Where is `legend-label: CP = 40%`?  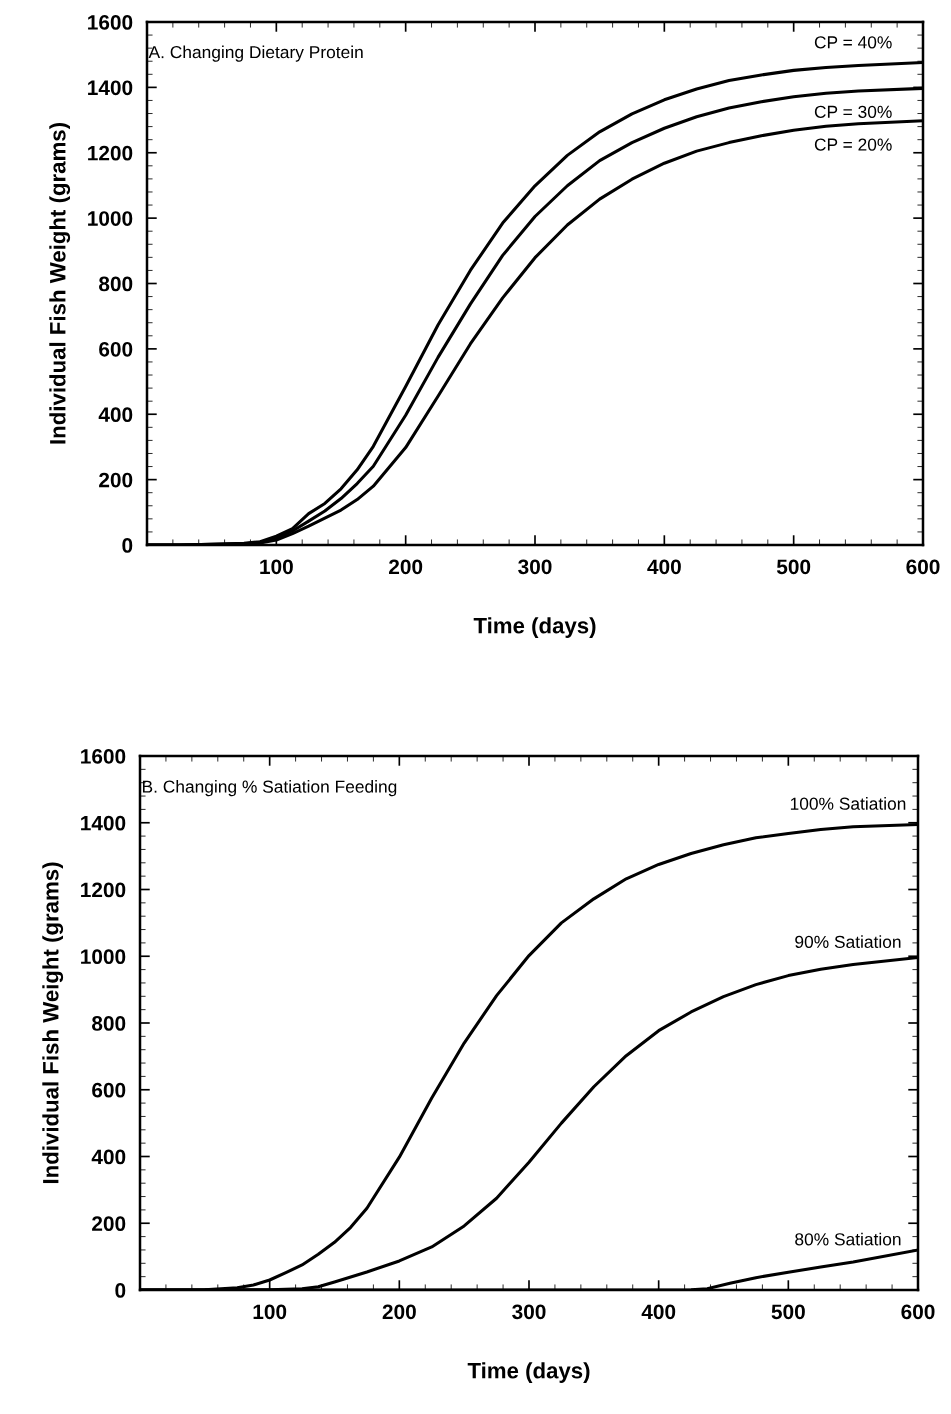 legend-label: CP = 40% is located at coordinates (853, 42).